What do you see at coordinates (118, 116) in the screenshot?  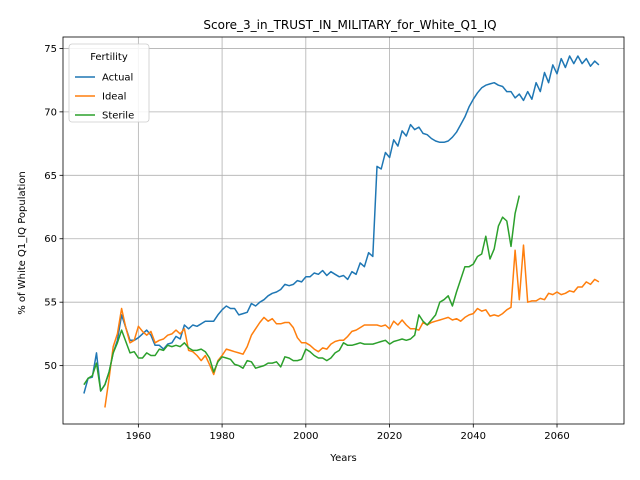 I see `legend-label-sterile: Sterile` at bounding box center [118, 116].